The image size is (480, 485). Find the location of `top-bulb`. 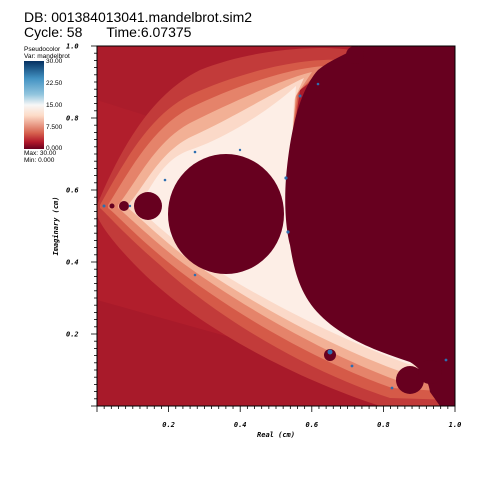

top-bulb is located at coordinates (355, 55).